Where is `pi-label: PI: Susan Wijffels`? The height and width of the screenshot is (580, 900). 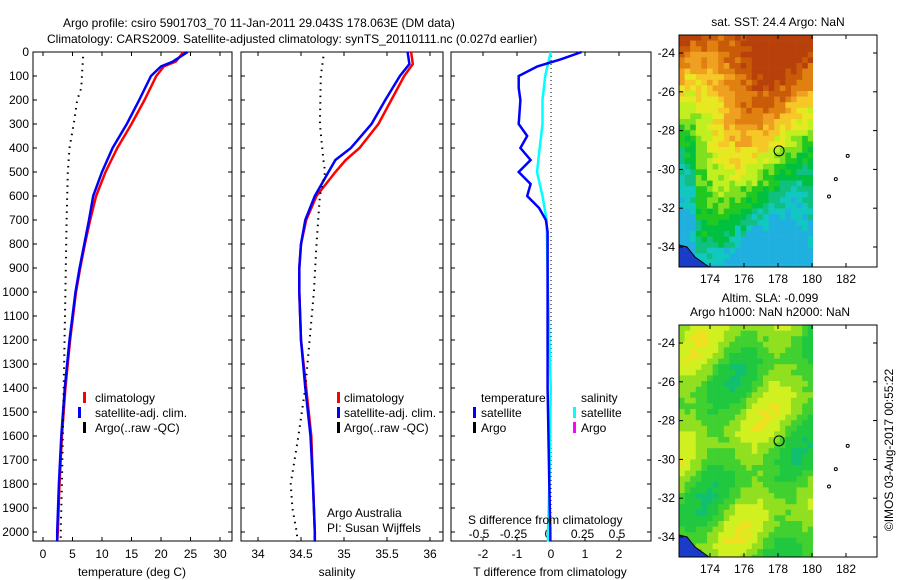
pi-label: PI: Susan Wijffels is located at coordinates (374, 528).